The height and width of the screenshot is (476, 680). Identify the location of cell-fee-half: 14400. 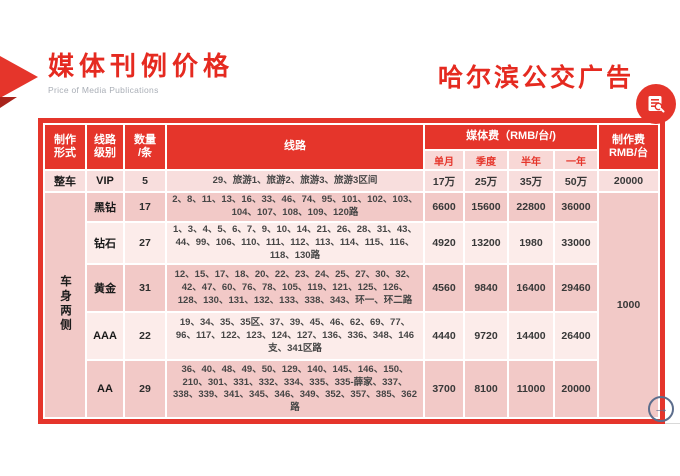
(531, 336).